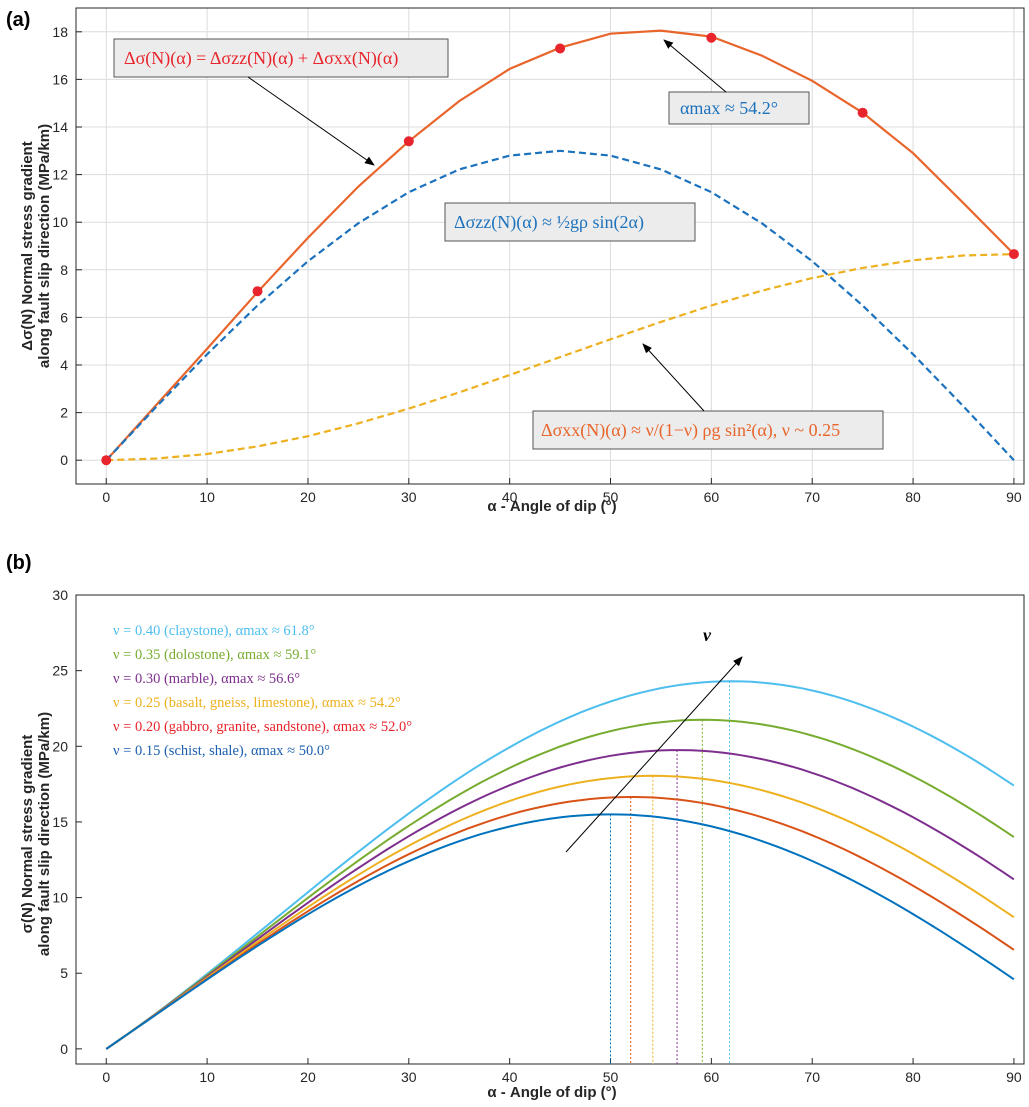 This screenshot has width=1029, height=1107. What do you see at coordinates (60, 79) in the screenshot?
I see `panel-a-ytick-label: 16` at bounding box center [60, 79].